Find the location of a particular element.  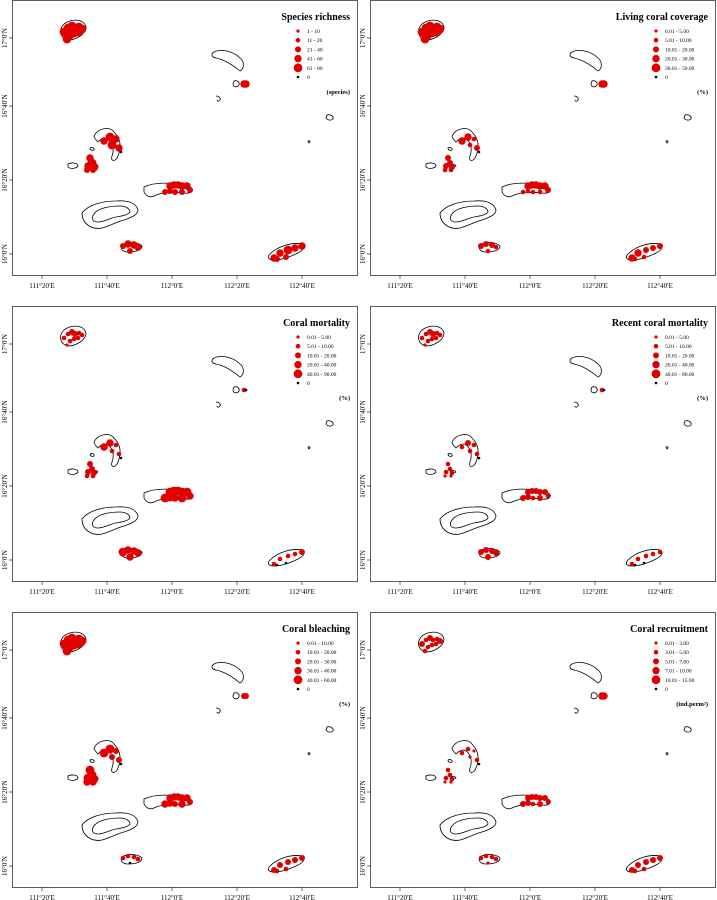

legend-label: 40.01 - 60.00 is located at coordinates (322, 681).